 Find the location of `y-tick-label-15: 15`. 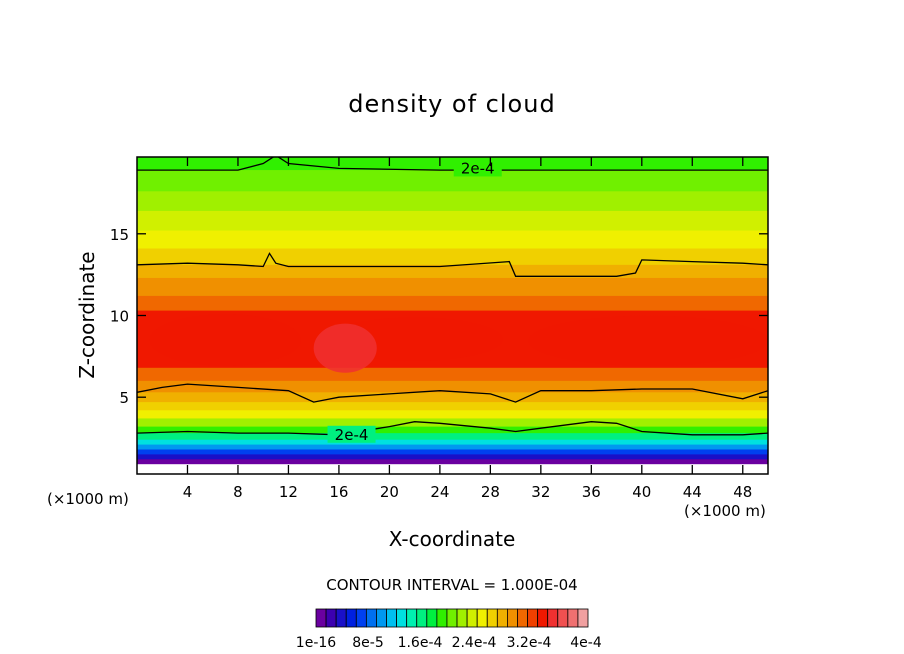

y-tick-label-15: 15 is located at coordinates (119, 235).